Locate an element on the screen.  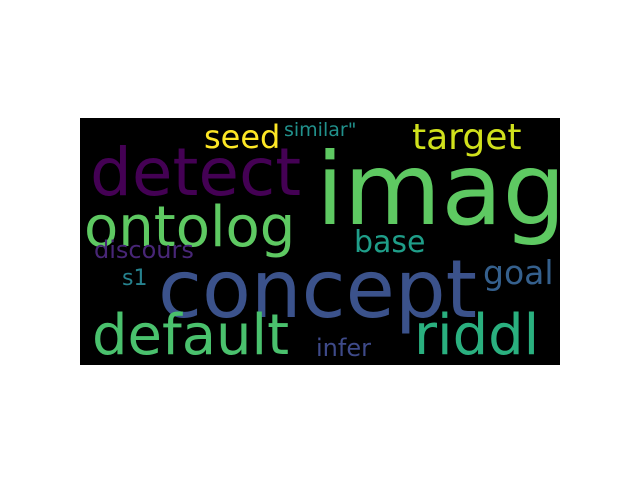
word-base: base is located at coordinates (390, 242).